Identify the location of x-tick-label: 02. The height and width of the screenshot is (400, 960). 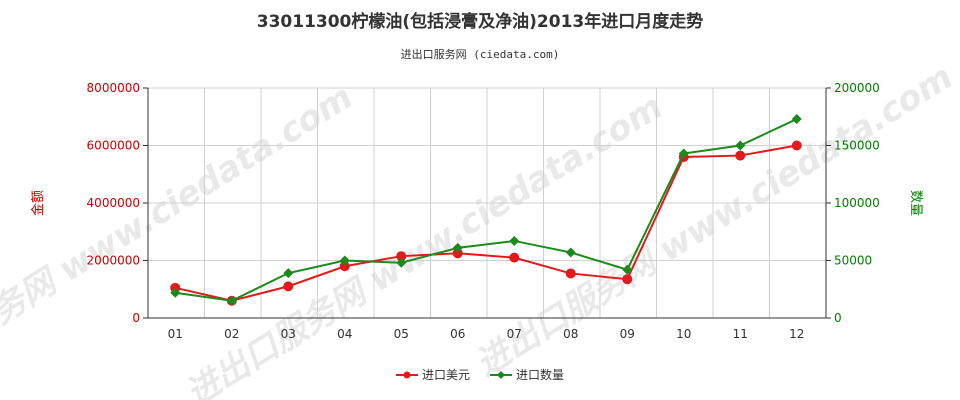
(231, 334).